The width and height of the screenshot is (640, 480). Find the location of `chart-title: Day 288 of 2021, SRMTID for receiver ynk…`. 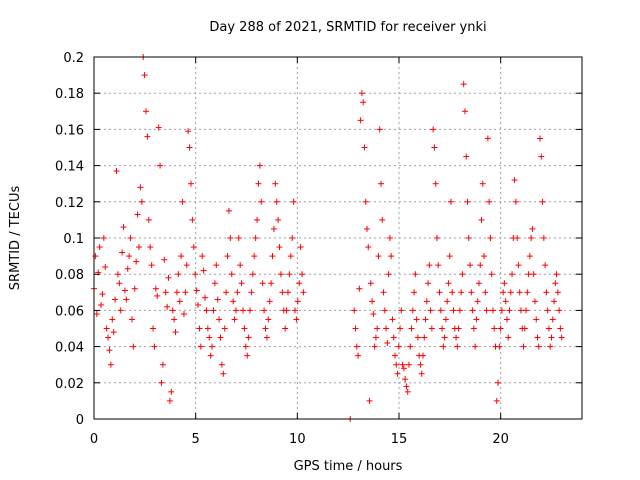

chart-title: Day 288 of 2021, SRMTID for receiver ynk… is located at coordinates (347, 27).